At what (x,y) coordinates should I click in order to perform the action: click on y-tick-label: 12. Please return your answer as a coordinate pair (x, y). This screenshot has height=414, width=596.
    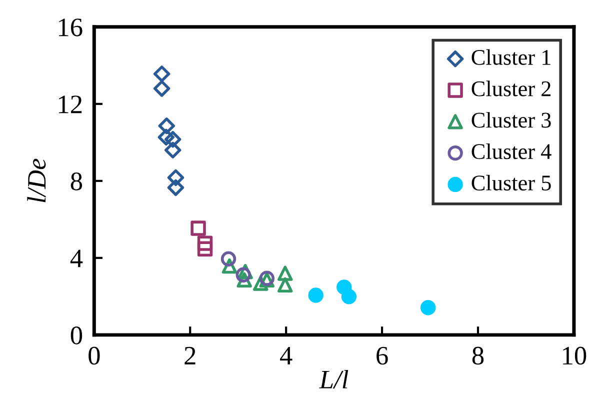
    Looking at the image, I should click on (70, 105).